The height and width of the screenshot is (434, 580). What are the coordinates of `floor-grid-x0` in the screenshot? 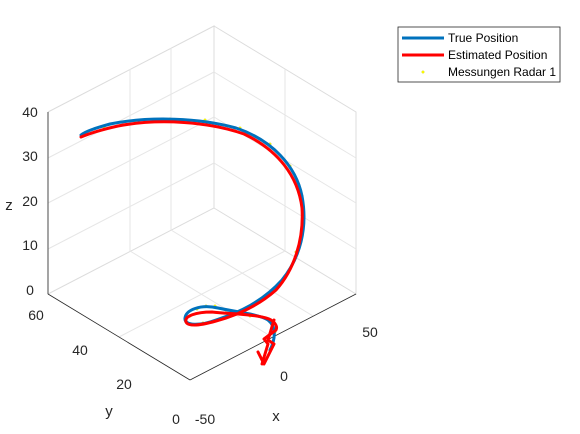 It's located at (202, 294).